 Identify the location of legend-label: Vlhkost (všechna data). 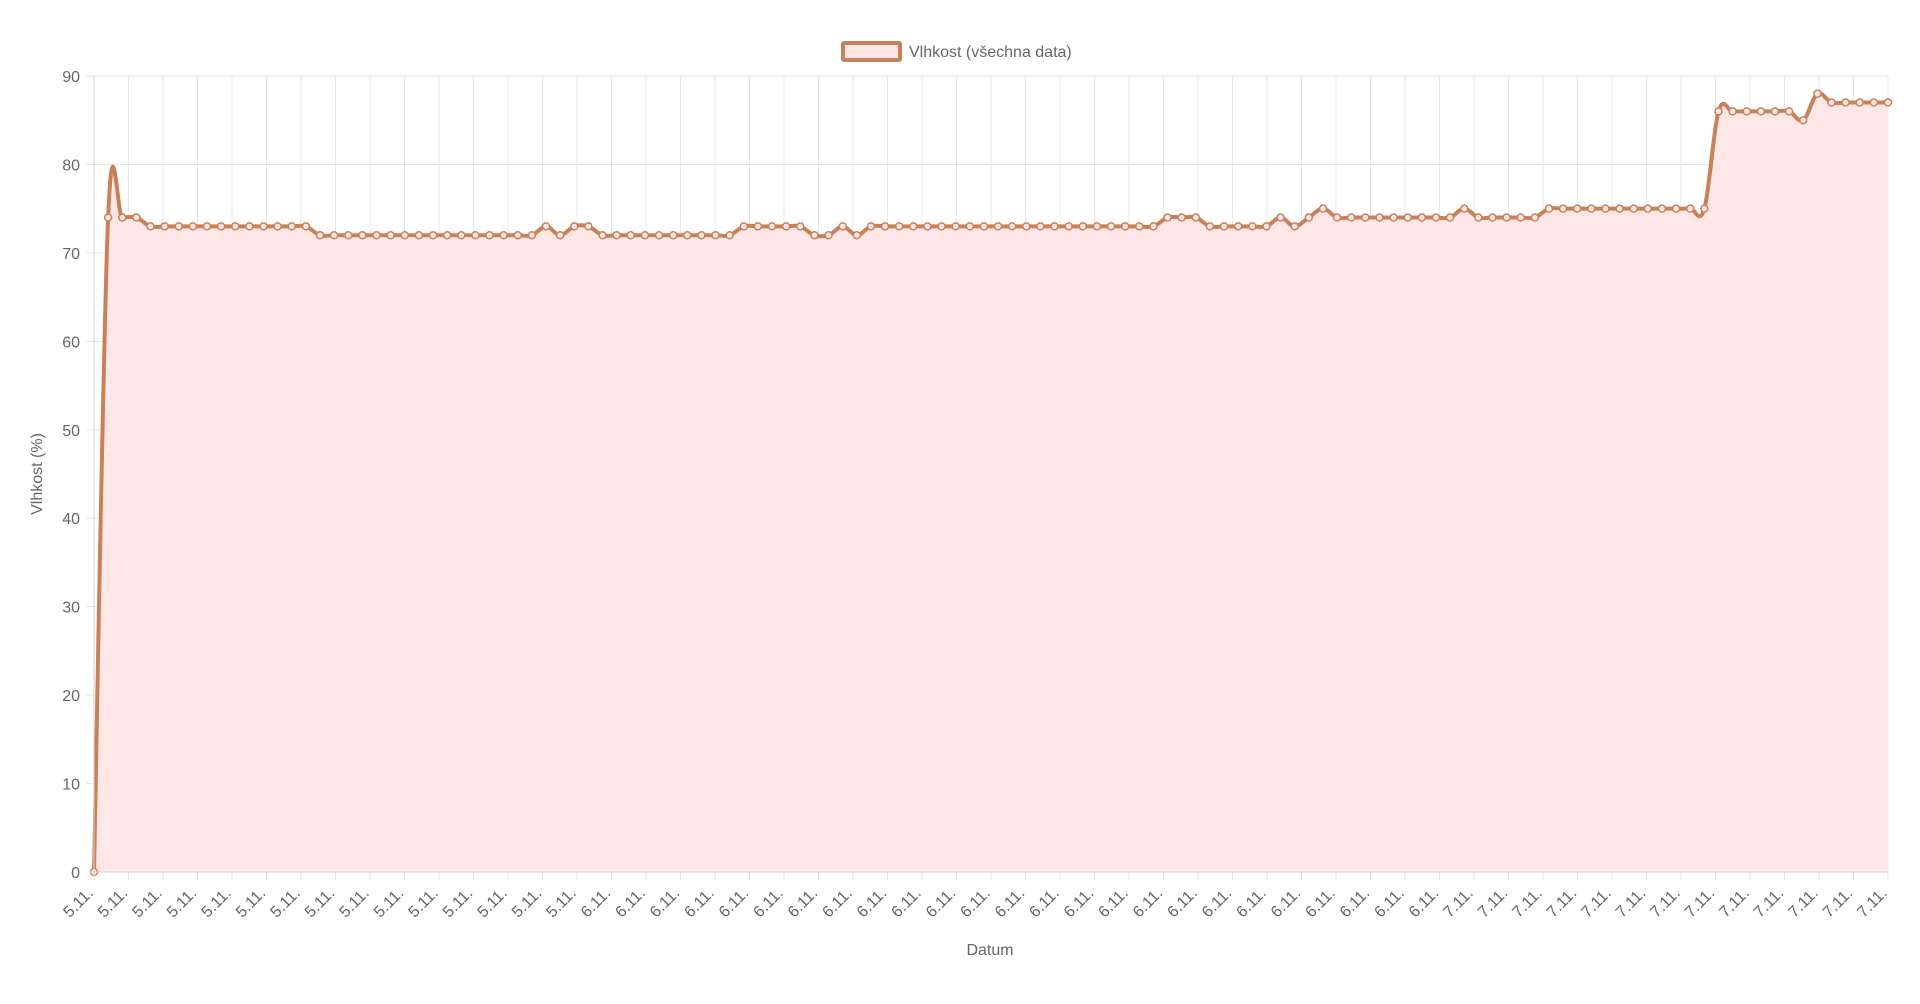
(990, 52).